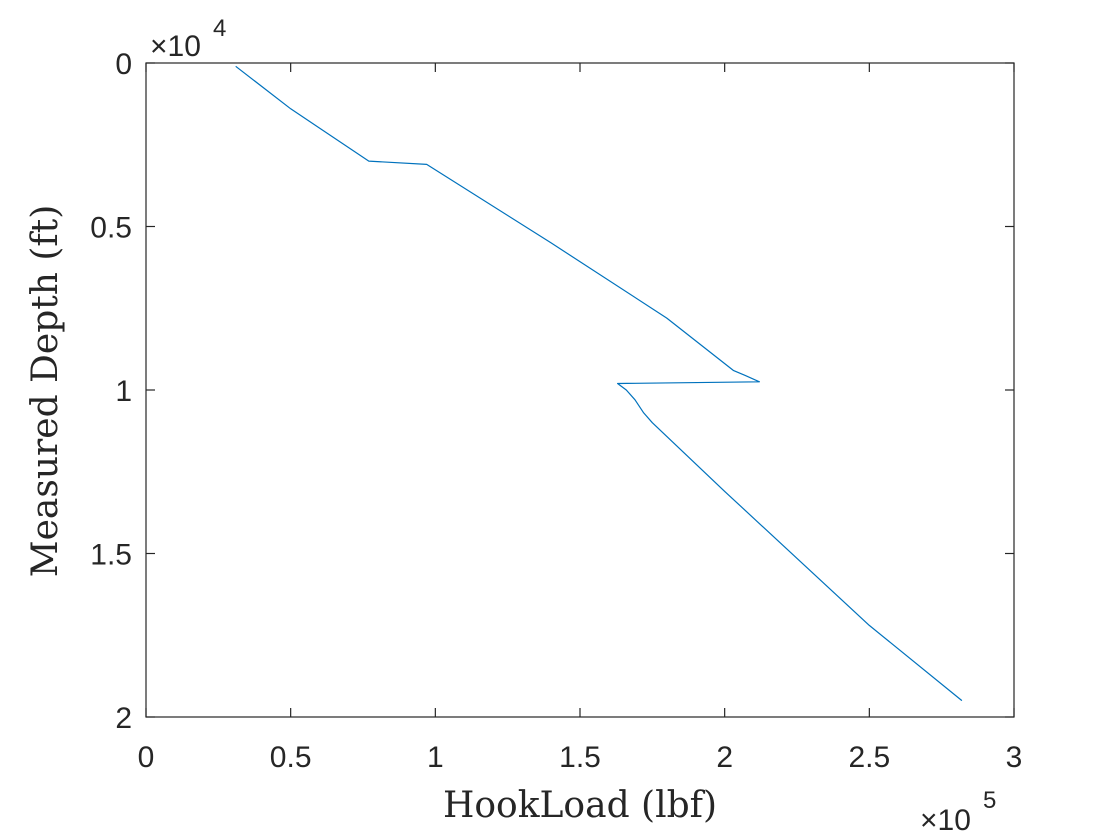 The width and height of the screenshot is (1120, 840). I want to click on x-exponent-value: 5, so click(989, 800).